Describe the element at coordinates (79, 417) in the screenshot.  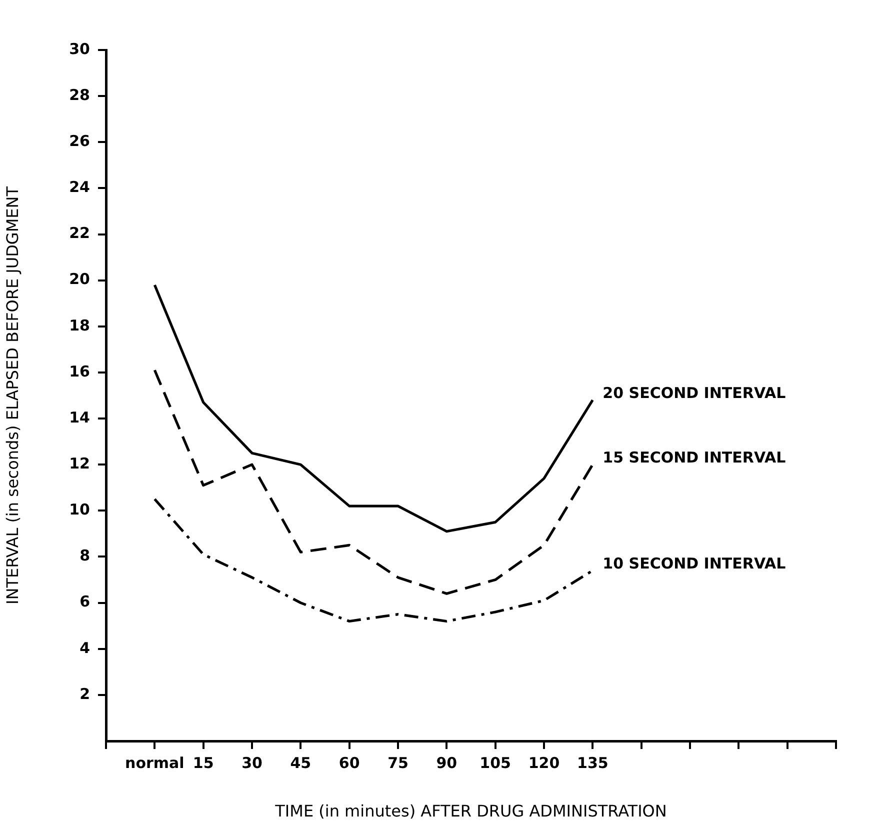
I see `y-tick-label: 14` at that location.